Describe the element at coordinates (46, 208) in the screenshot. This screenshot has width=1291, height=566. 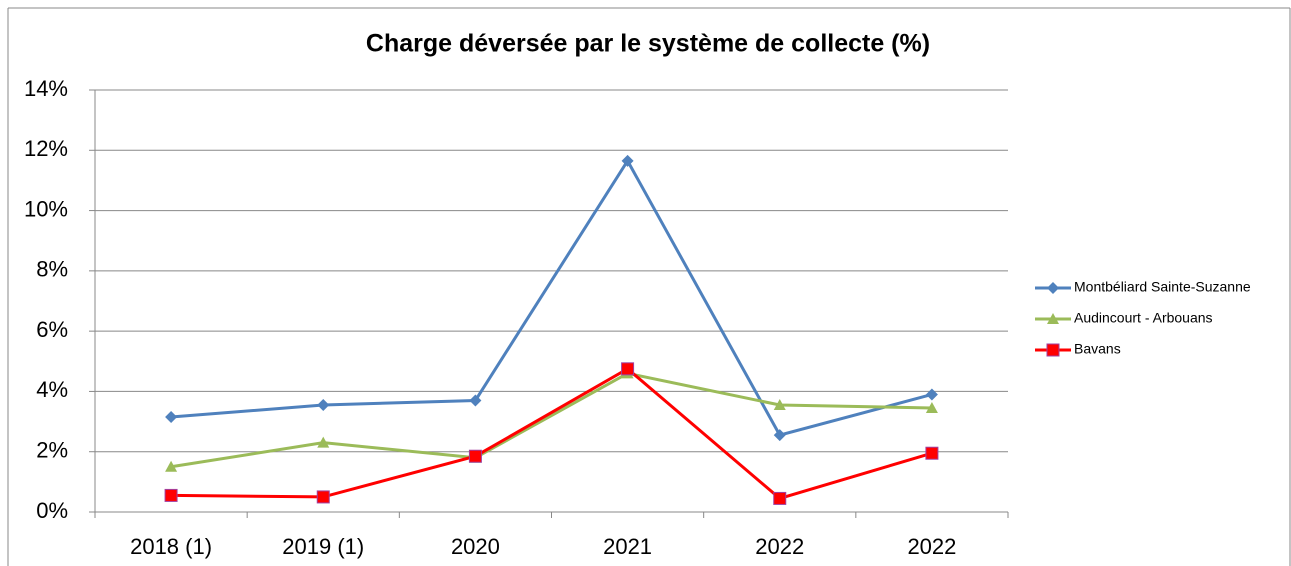
I see `y-tick-label: 10%` at that location.